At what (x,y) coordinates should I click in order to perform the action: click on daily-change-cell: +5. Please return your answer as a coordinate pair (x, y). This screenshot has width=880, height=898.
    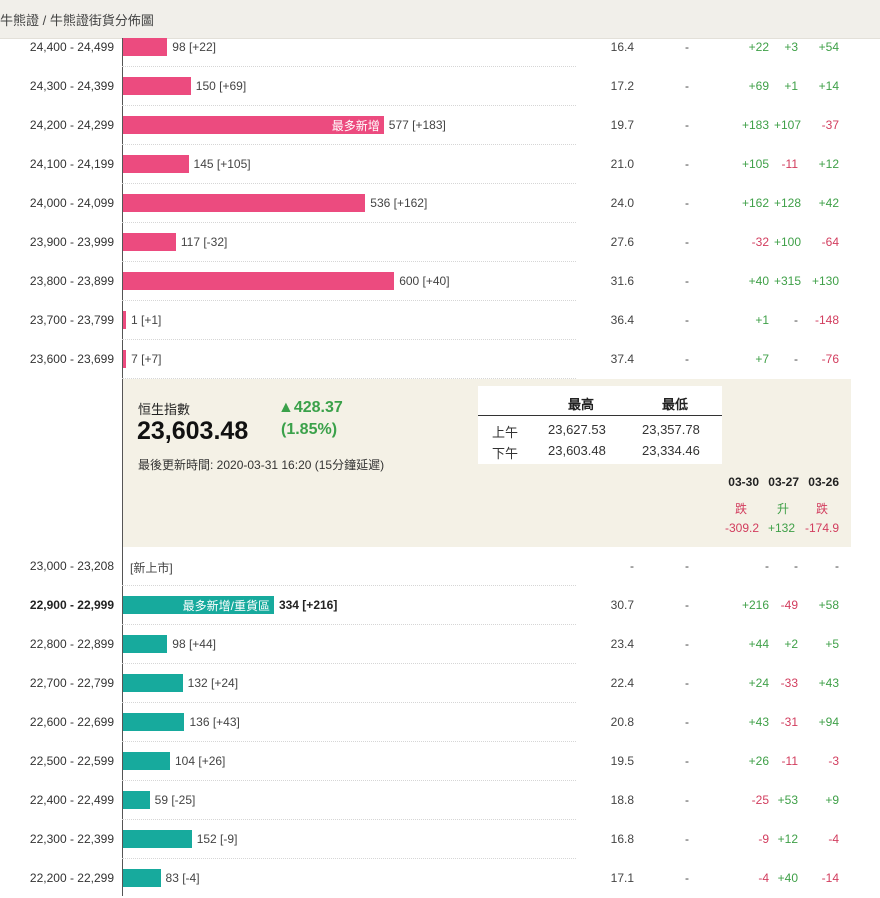
    Looking at the image, I should click on (832, 644).